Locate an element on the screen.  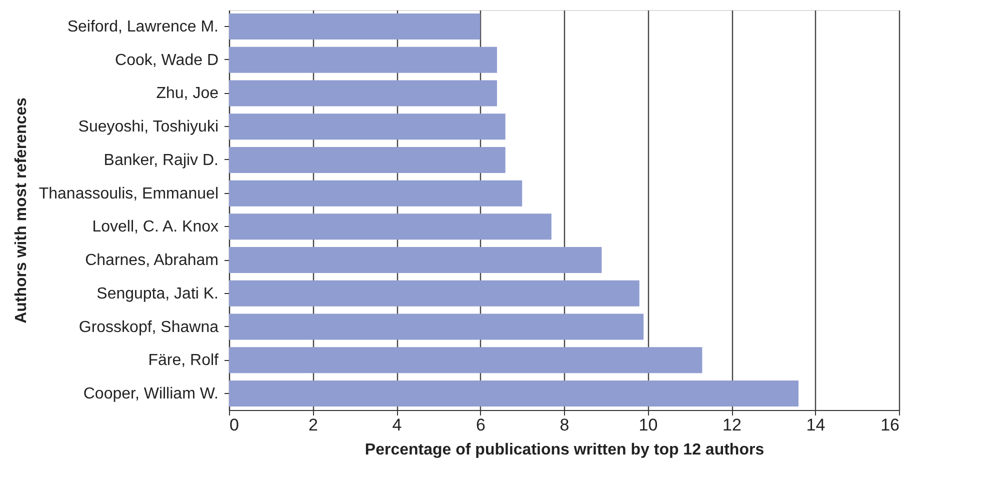
y-tick-label: Grosskopf, Shawna is located at coordinates (148, 327).